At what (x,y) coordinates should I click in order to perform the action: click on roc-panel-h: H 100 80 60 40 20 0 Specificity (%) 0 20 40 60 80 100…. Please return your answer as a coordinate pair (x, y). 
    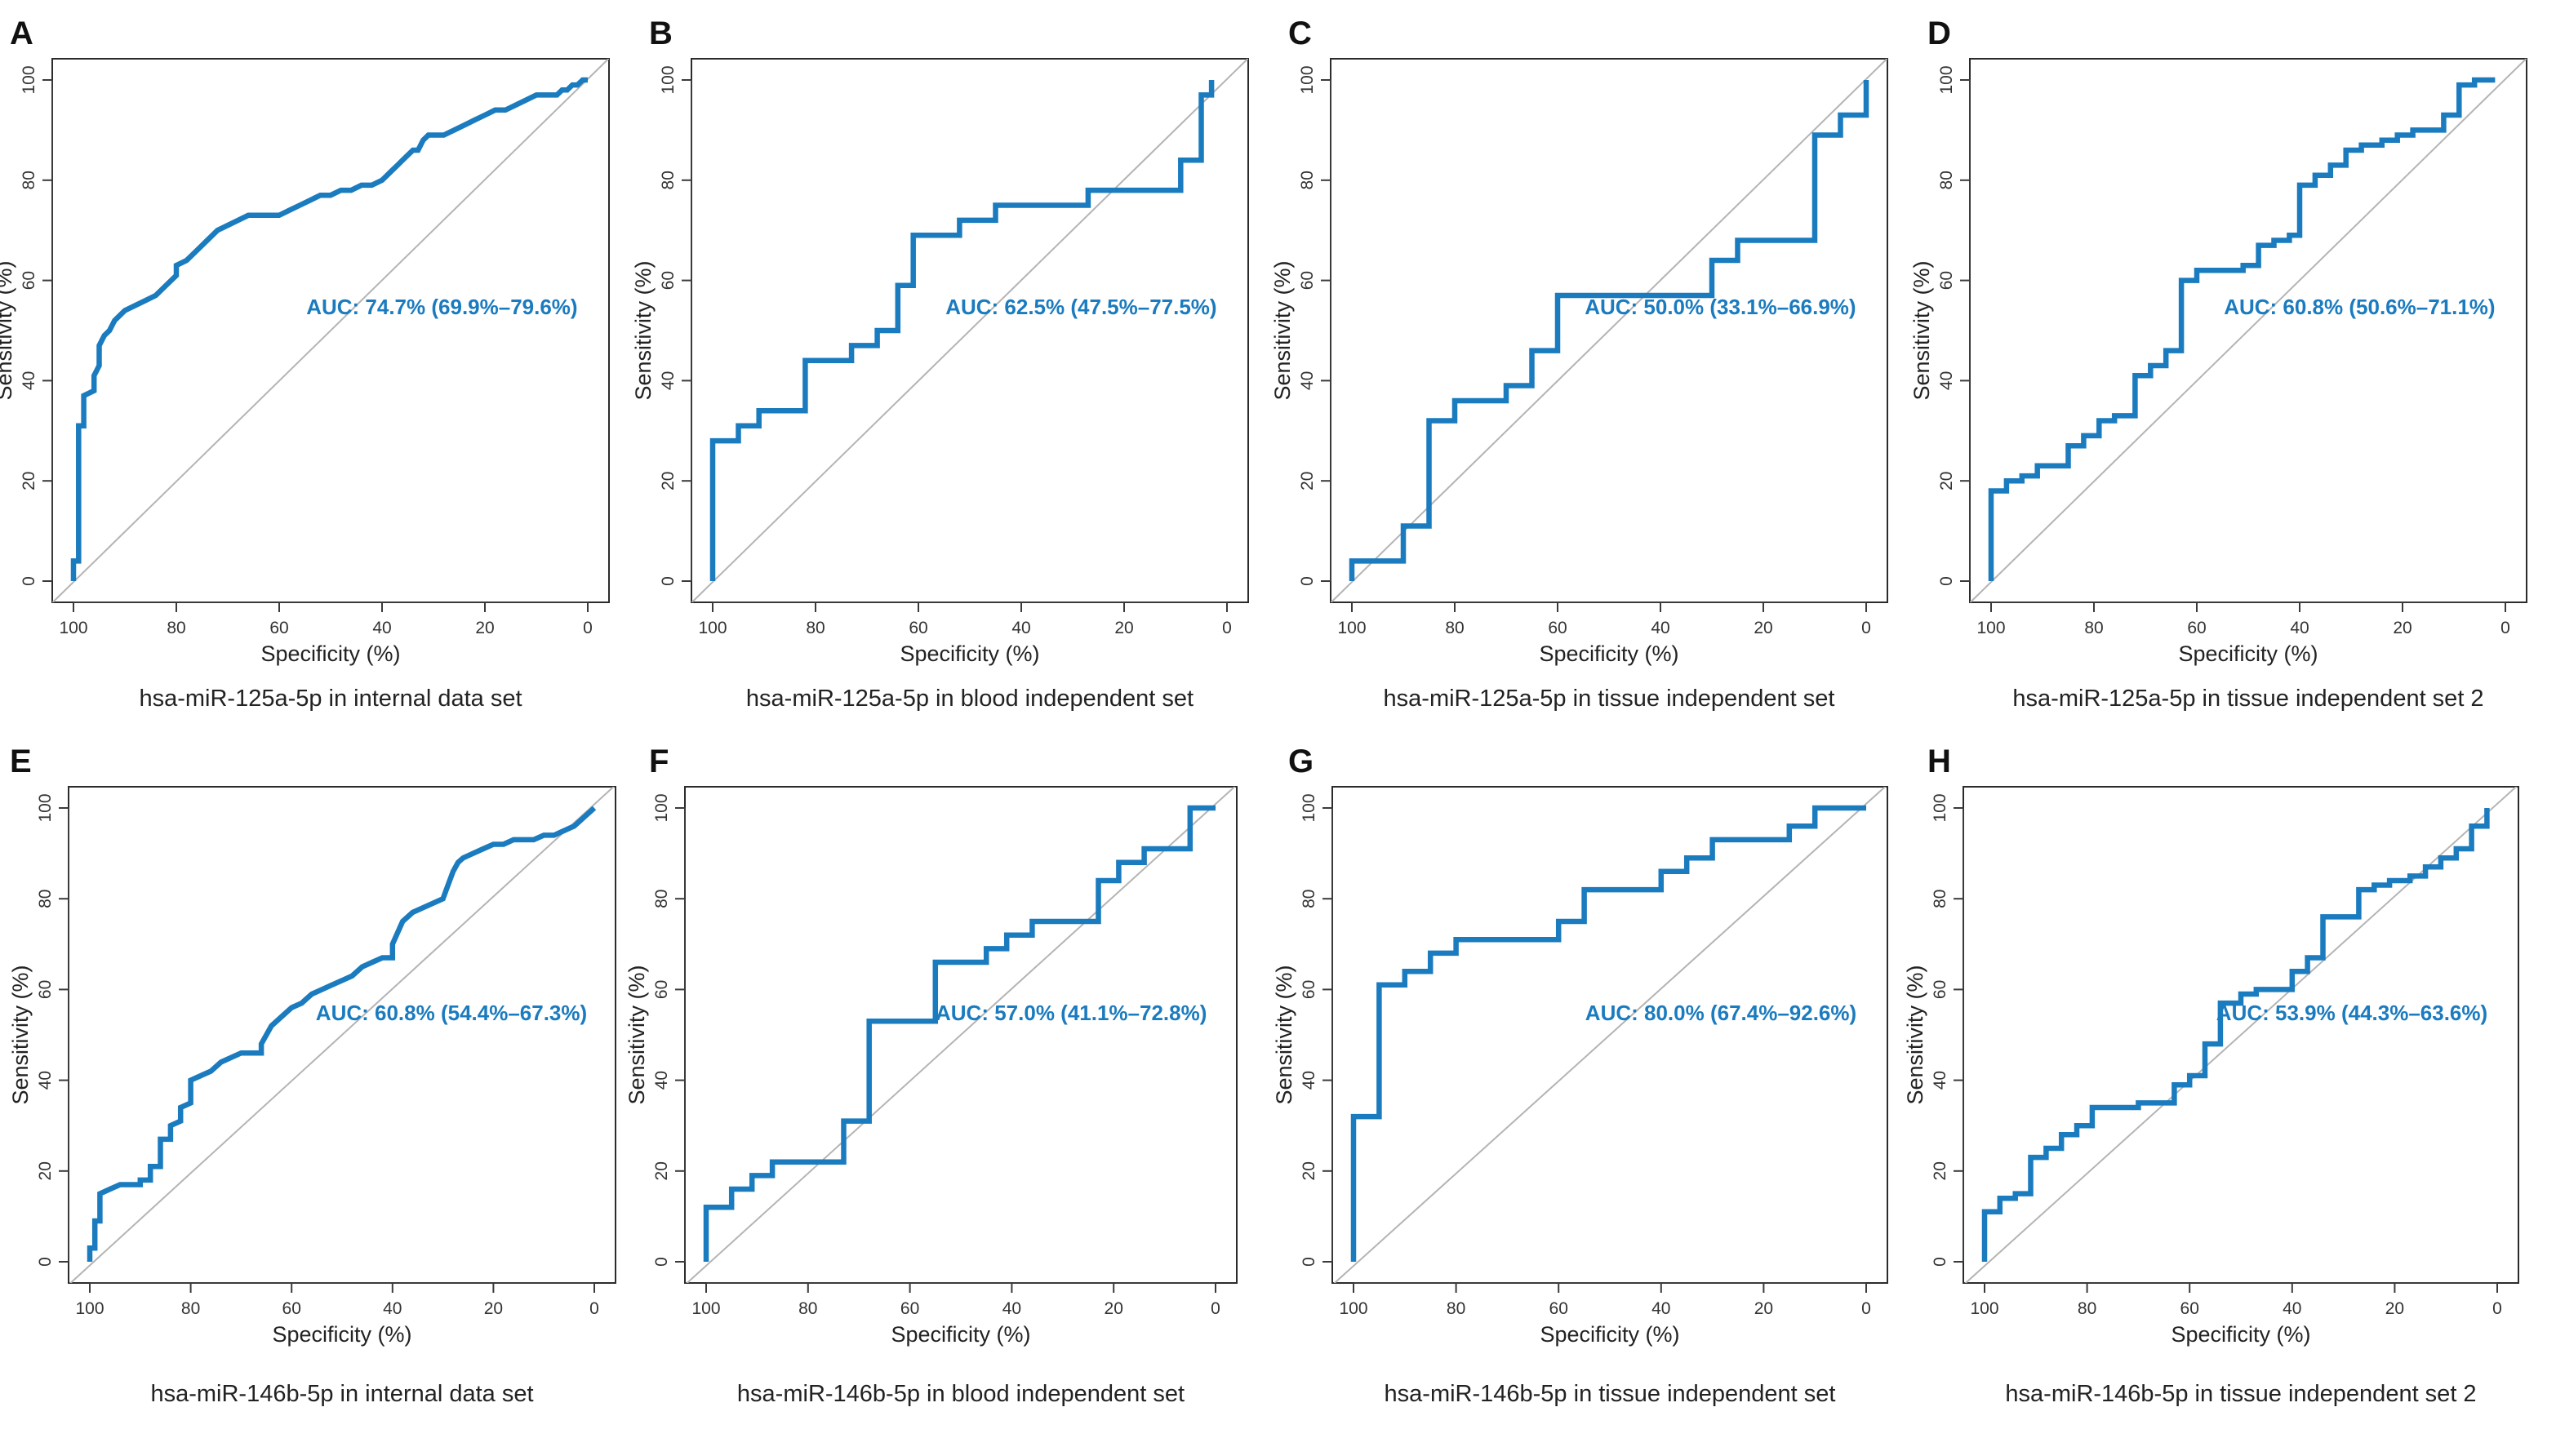
    Looking at the image, I should click on (2229, 1092).